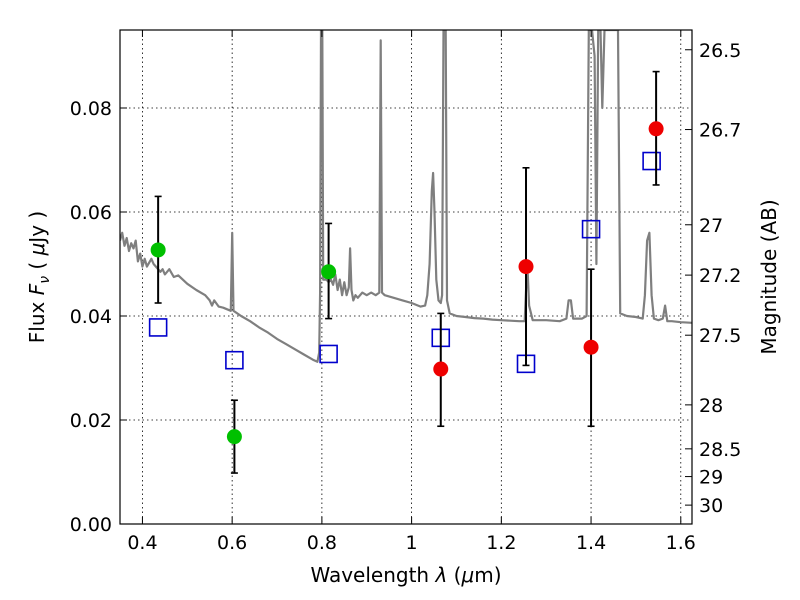 The image size is (800, 600). I want to click on magnitude-tick-label: 28.5, so click(720, 450).